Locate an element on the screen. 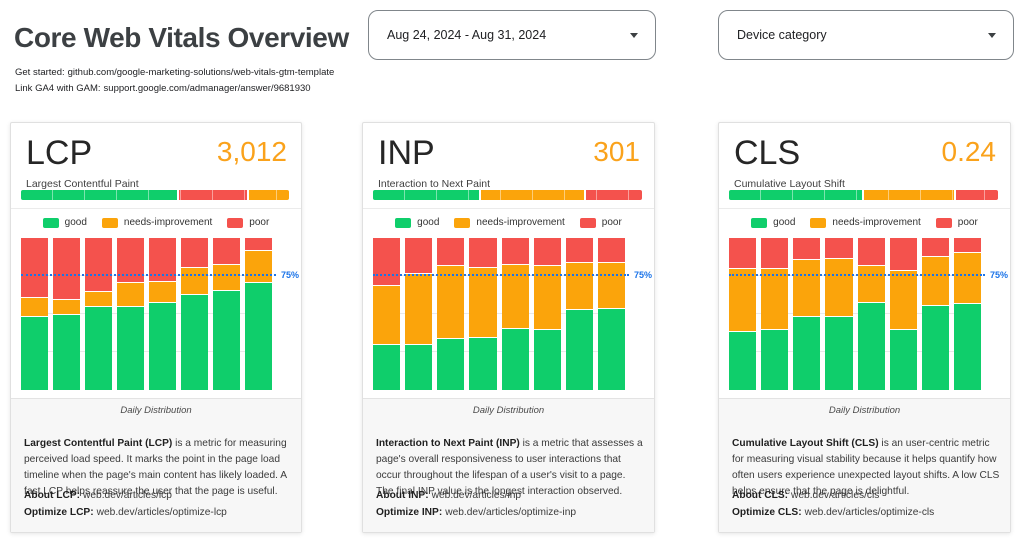  divider is located at coordinates (864, 208).